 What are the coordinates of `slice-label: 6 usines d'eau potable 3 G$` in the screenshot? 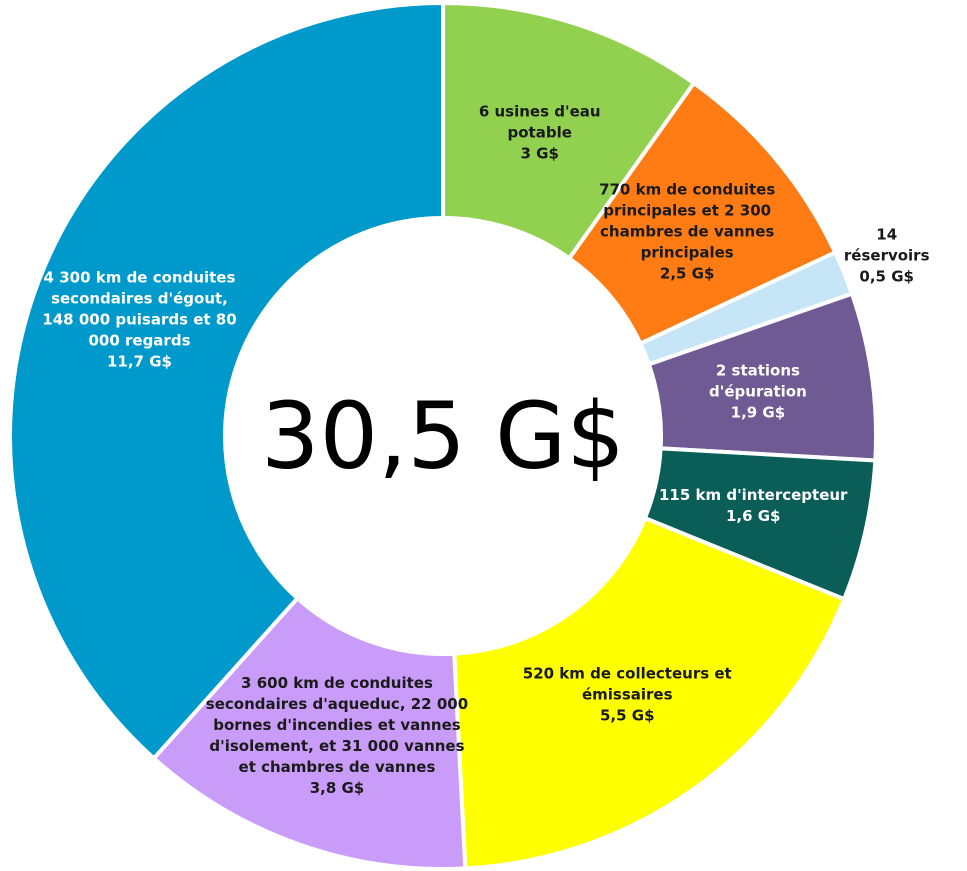 It's located at (540, 133).